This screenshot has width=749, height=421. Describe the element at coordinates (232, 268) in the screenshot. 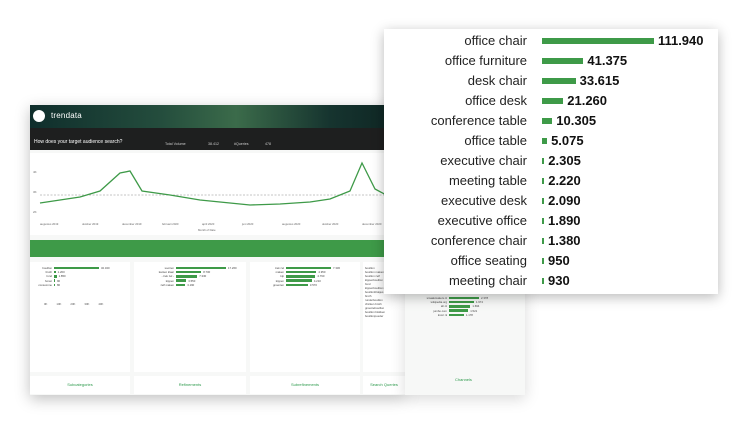

I see `item-value: 17.260` at that location.